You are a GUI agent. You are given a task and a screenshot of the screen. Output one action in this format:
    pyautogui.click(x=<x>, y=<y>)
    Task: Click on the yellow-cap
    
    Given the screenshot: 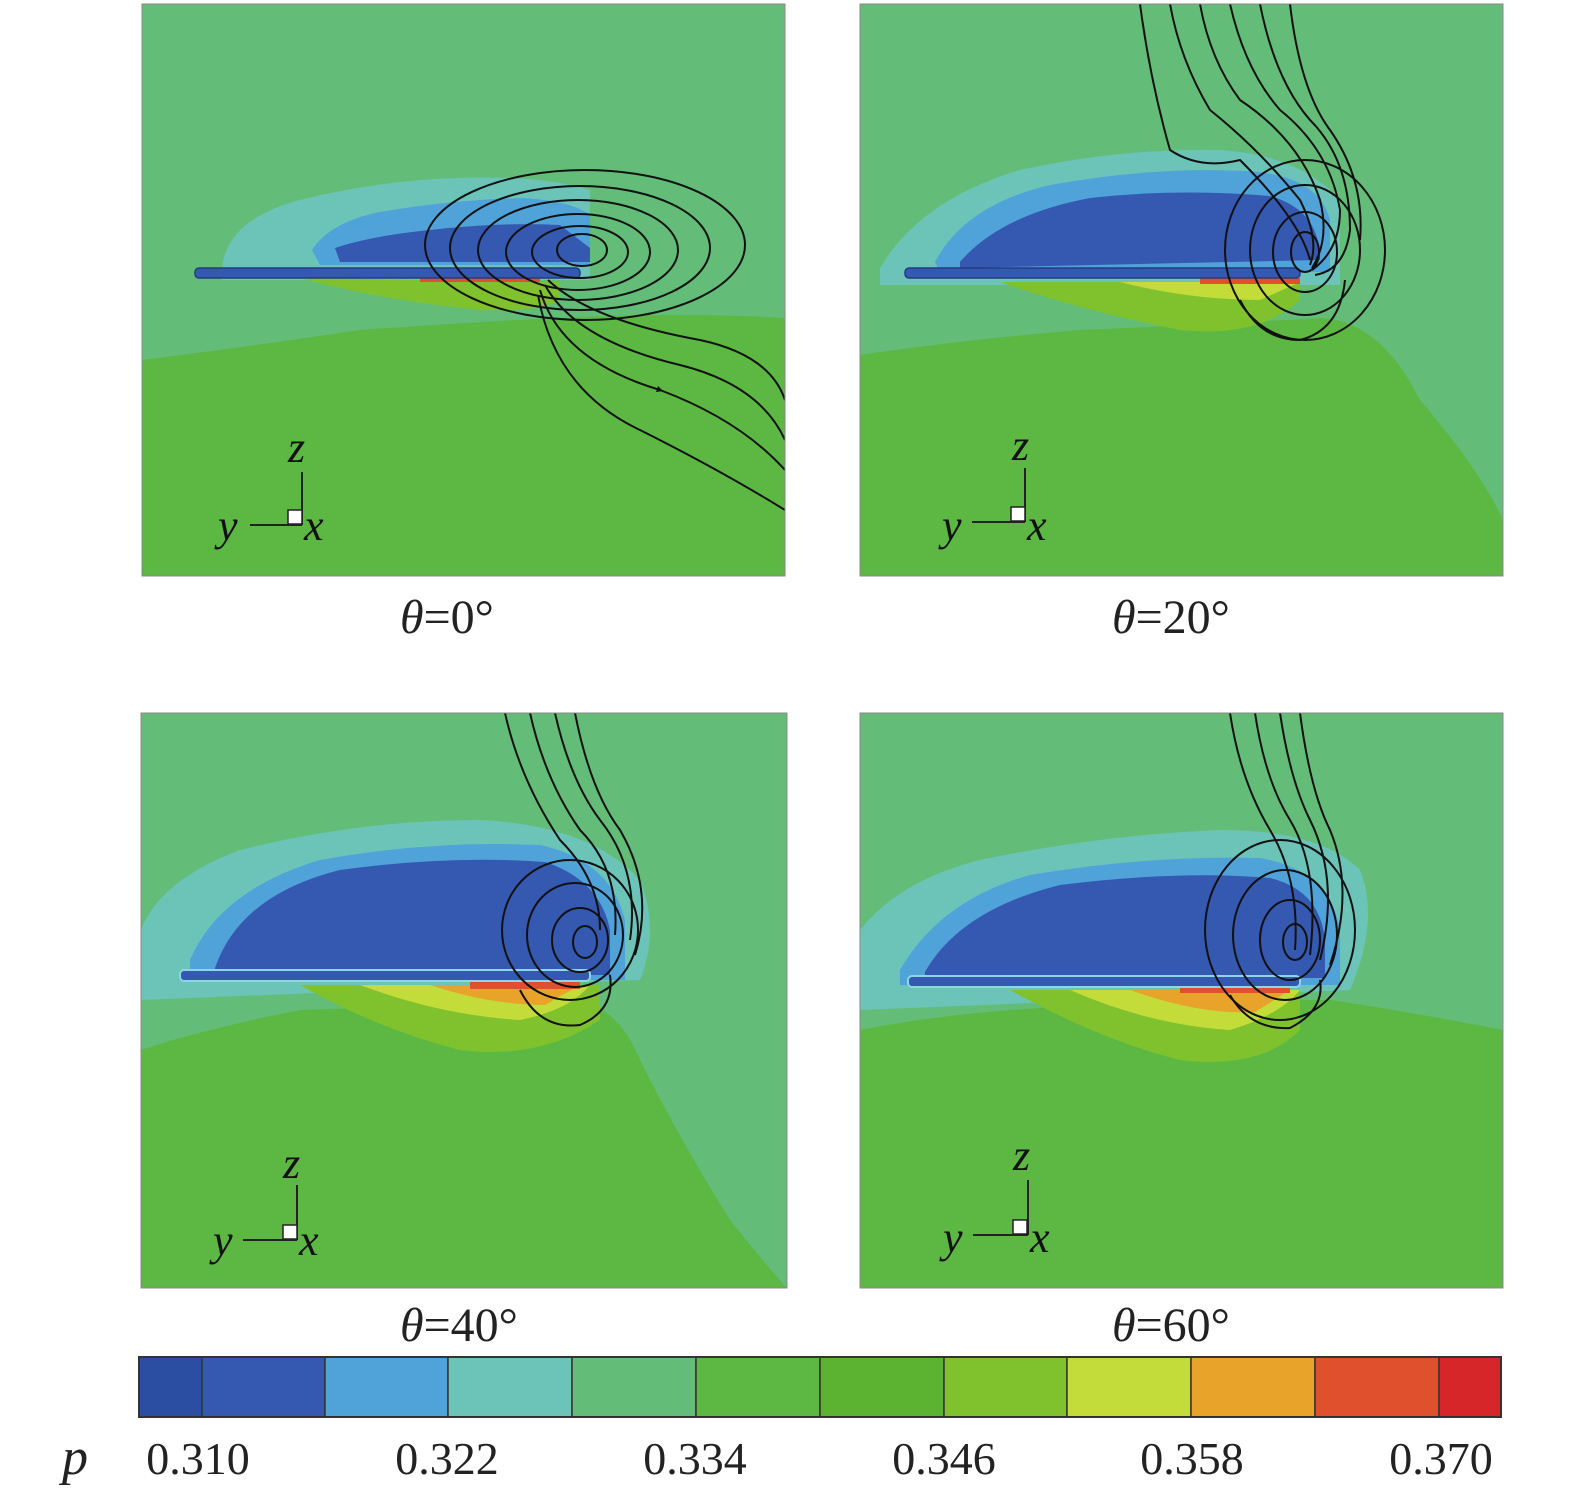 What is the action you would take?
    pyautogui.click(x=1210, y=291)
    